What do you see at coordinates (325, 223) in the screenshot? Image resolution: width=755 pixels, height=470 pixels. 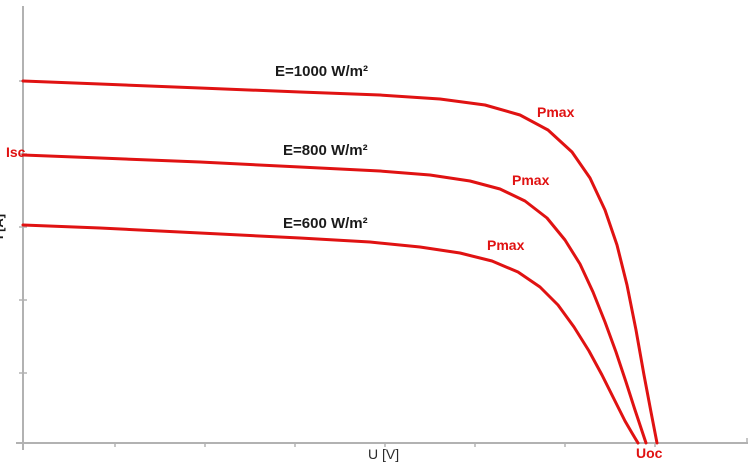 I see `curve-label-e600: E=600 W/m²` at bounding box center [325, 223].